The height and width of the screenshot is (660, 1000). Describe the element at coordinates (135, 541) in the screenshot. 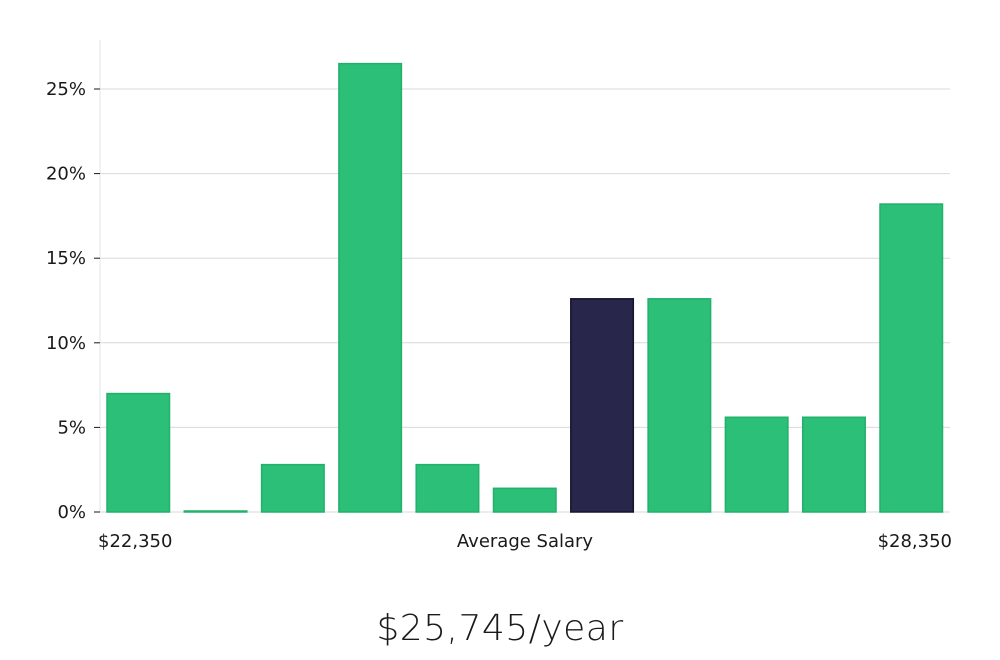

I see `x-min-label: $22,350` at that location.